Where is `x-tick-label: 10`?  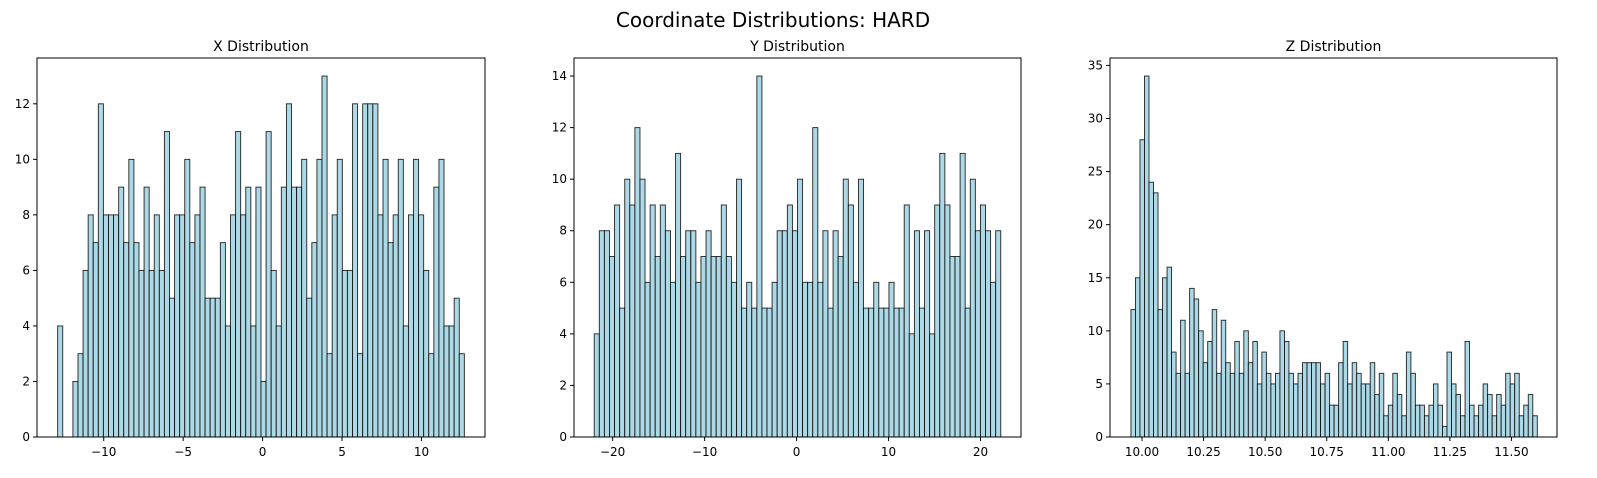
x-tick-label: 10 is located at coordinates (421, 452).